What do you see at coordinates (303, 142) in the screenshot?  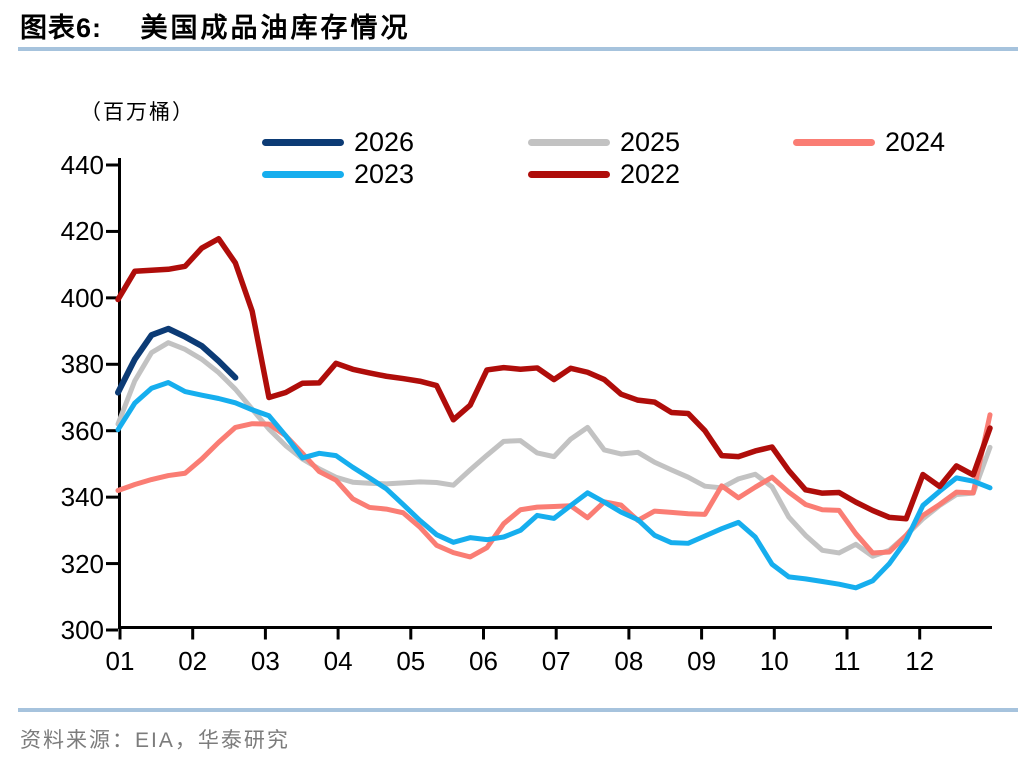 I see `legend-swatch-2026` at bounding box center [303, 142].